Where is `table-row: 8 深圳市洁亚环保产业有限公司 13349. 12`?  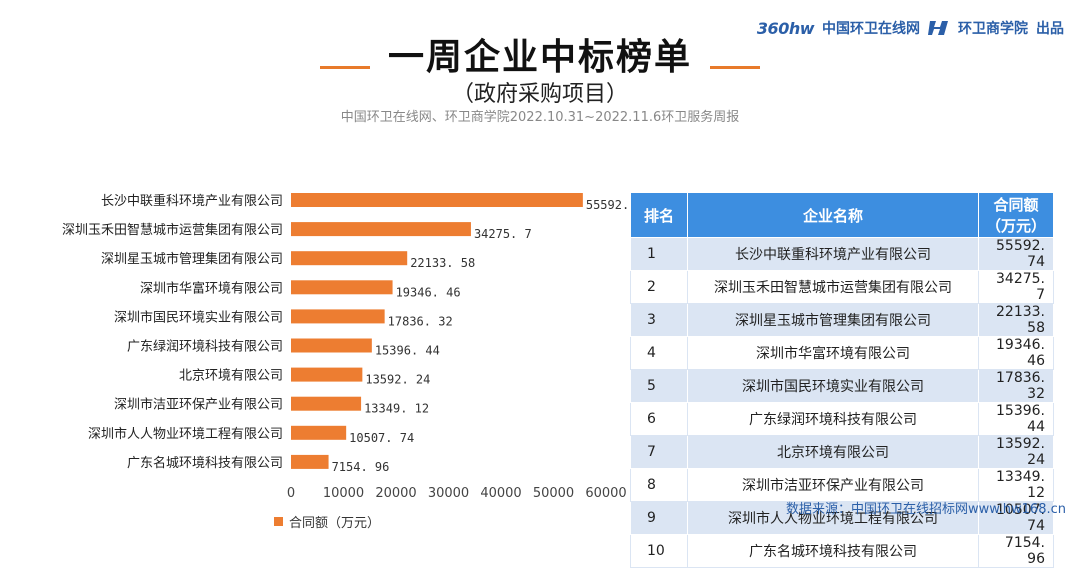 table-row: 8 深圳市洁亚环保产业有限公司 13349. 12 is located at coordinates (842, 485).